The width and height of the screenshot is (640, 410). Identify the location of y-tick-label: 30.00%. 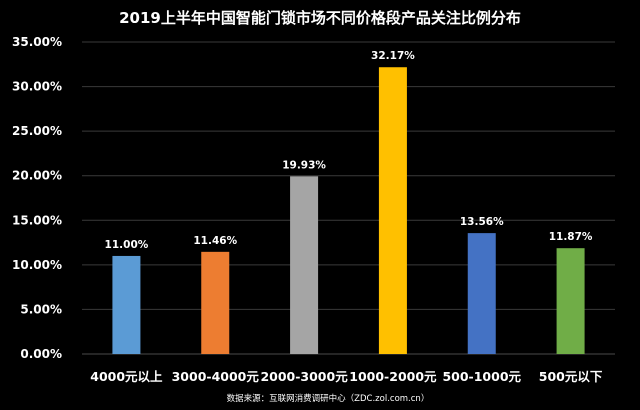
(37, 87).